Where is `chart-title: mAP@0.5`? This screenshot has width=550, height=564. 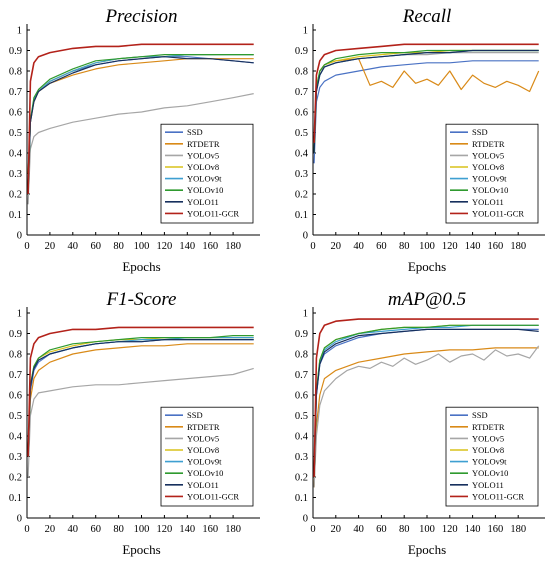
chart-title: mAP@0.5 is located at coordinates (427, 299).